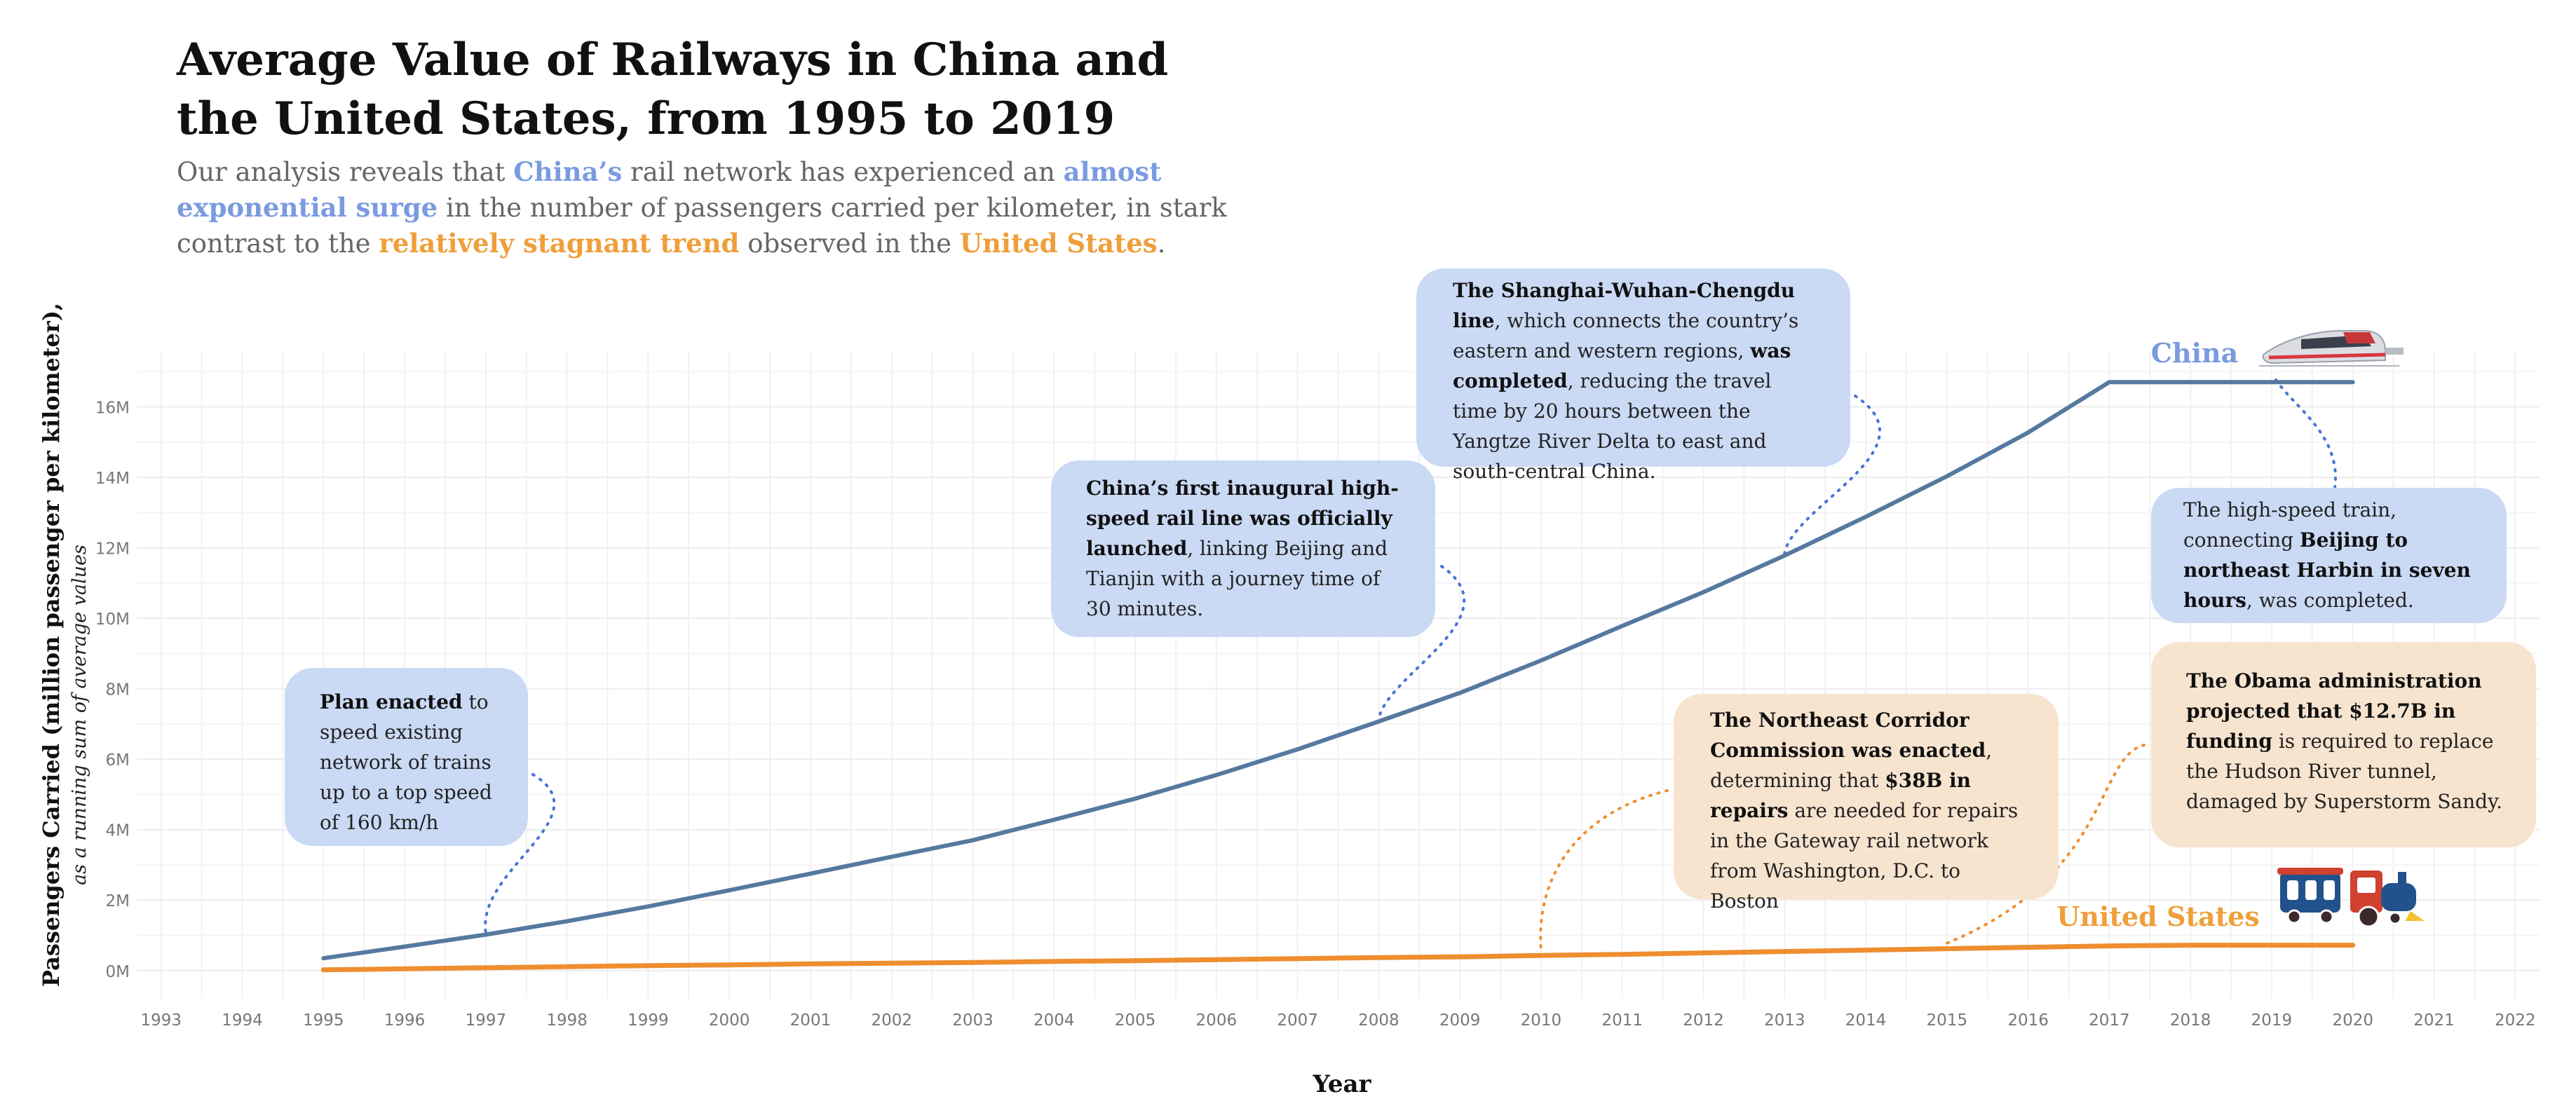  What do you see at coordinates (2352, 1020) in the screenshot?
I see `x-tick-label: 2020` at bounding box center [2352, 1020].